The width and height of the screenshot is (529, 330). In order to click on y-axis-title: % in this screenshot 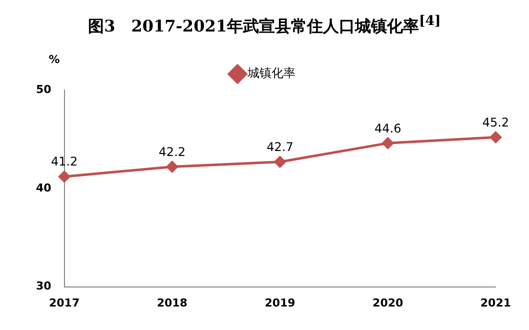, I will do `click(54, 59)`.